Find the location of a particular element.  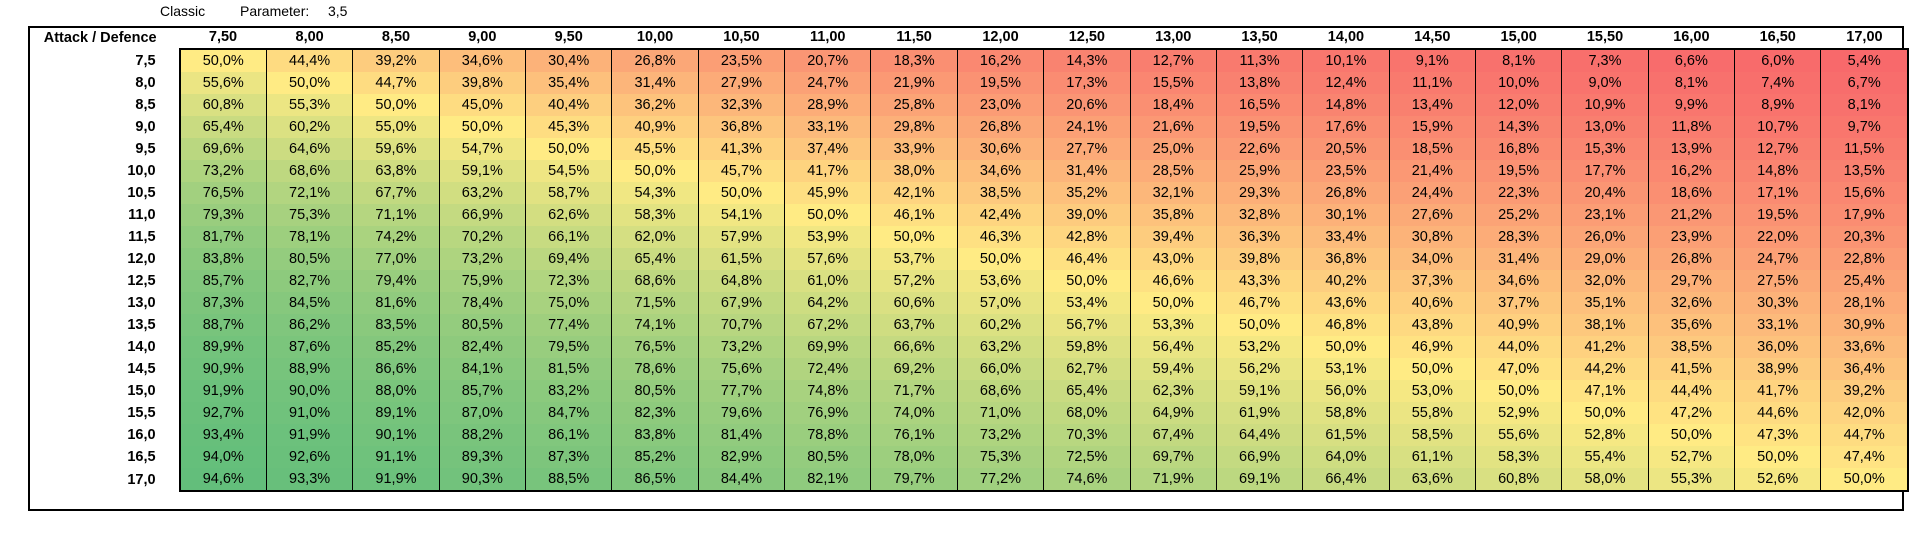

probability-cell: 71,1% is located at coordinates (396, 215).